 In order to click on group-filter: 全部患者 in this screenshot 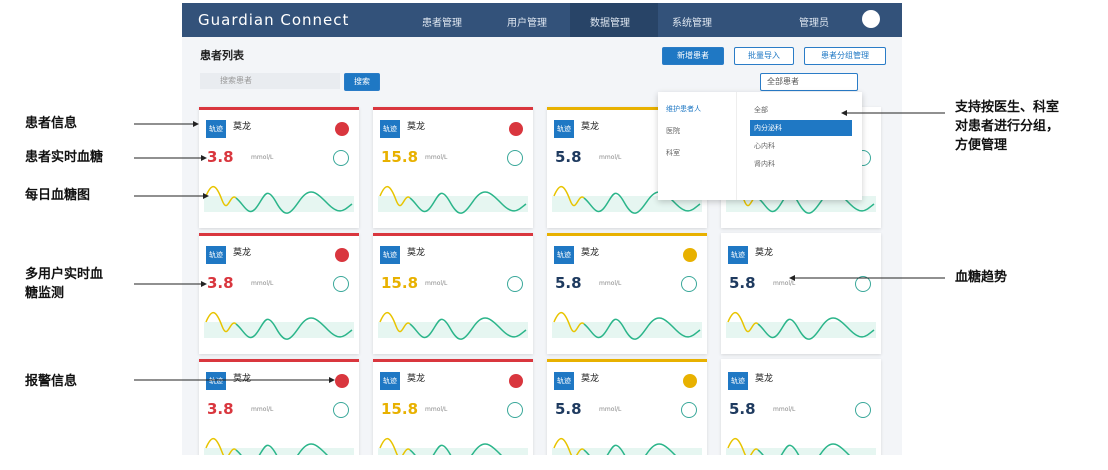, I will do `click(809, 82)`.